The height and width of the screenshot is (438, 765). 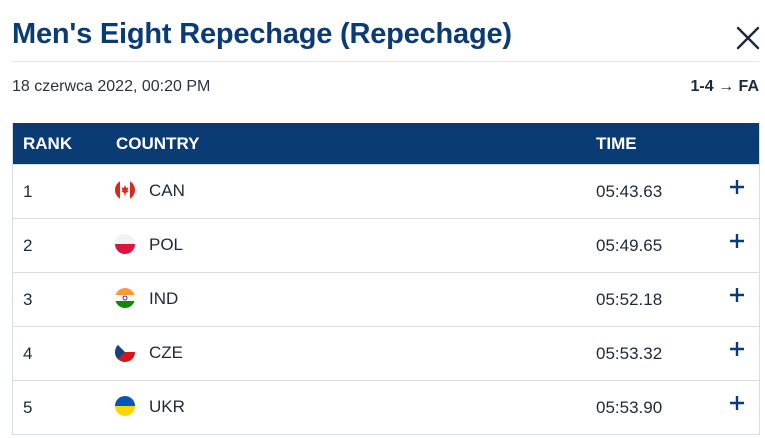 What do you see at coordinates (166, 352) in the screenshot?
I see `country-cell: CZE` at bounding box center [166, 352].